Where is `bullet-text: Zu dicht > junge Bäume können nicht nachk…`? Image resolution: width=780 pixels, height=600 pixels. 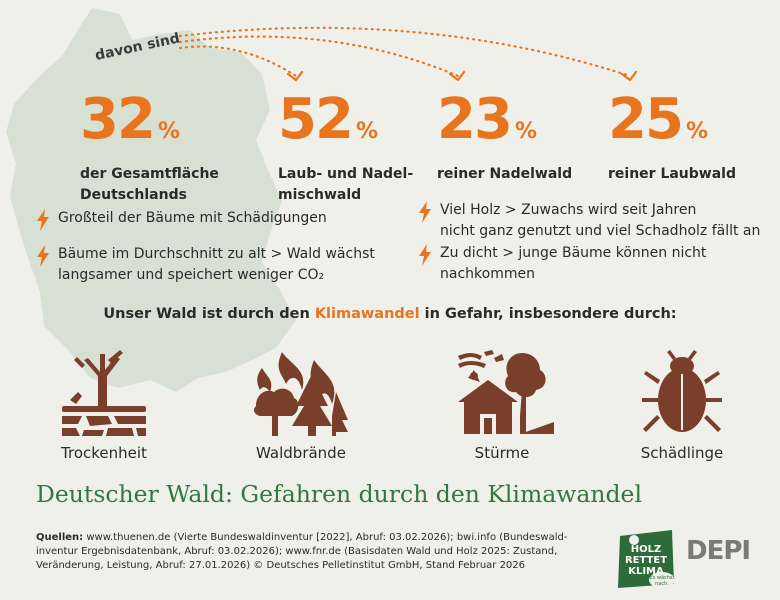 bullet-text: Zu dicht > junge Bäume können nicht nachk… is located at coordinates (573, 263).